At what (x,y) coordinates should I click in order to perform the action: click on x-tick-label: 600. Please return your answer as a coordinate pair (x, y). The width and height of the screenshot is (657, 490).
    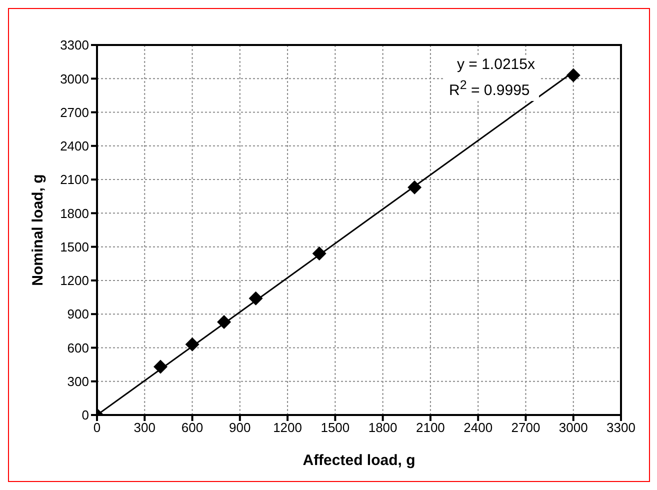
    Looking at the image, I should click on (192, 428).